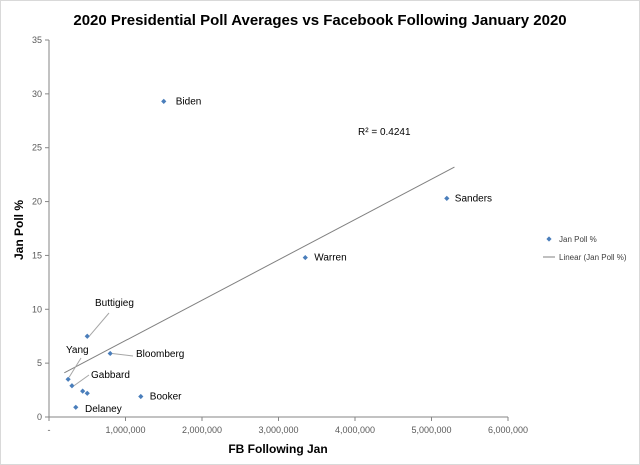 This screenshot has width=640, height=465. What do you see at coordinates (278, 430) in the screenshot?
I see `x-tick-label: 3,000,000` at bounding box center [278, 430].